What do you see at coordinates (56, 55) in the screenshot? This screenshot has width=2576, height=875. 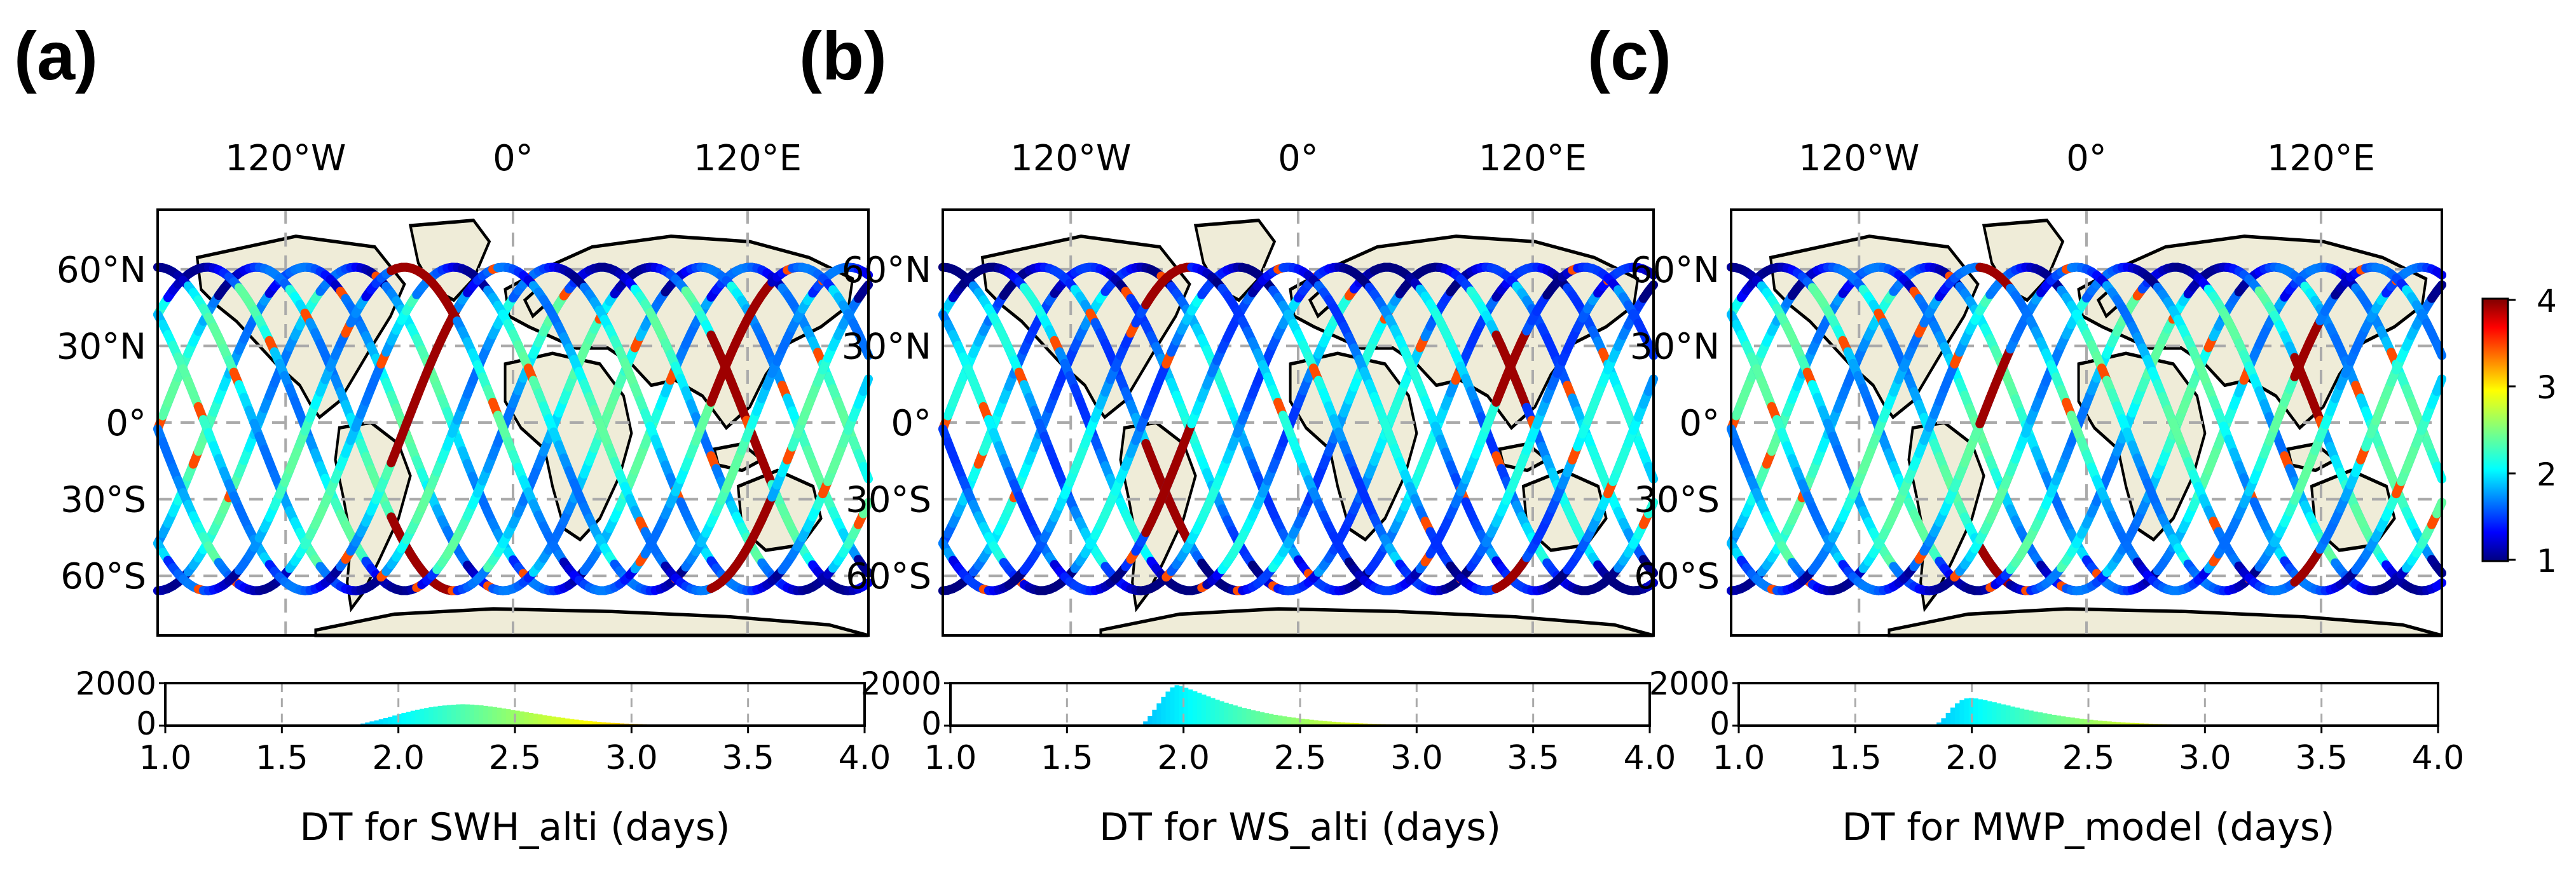 I see `panel-label: (a)` at bounding box center [56, 55].